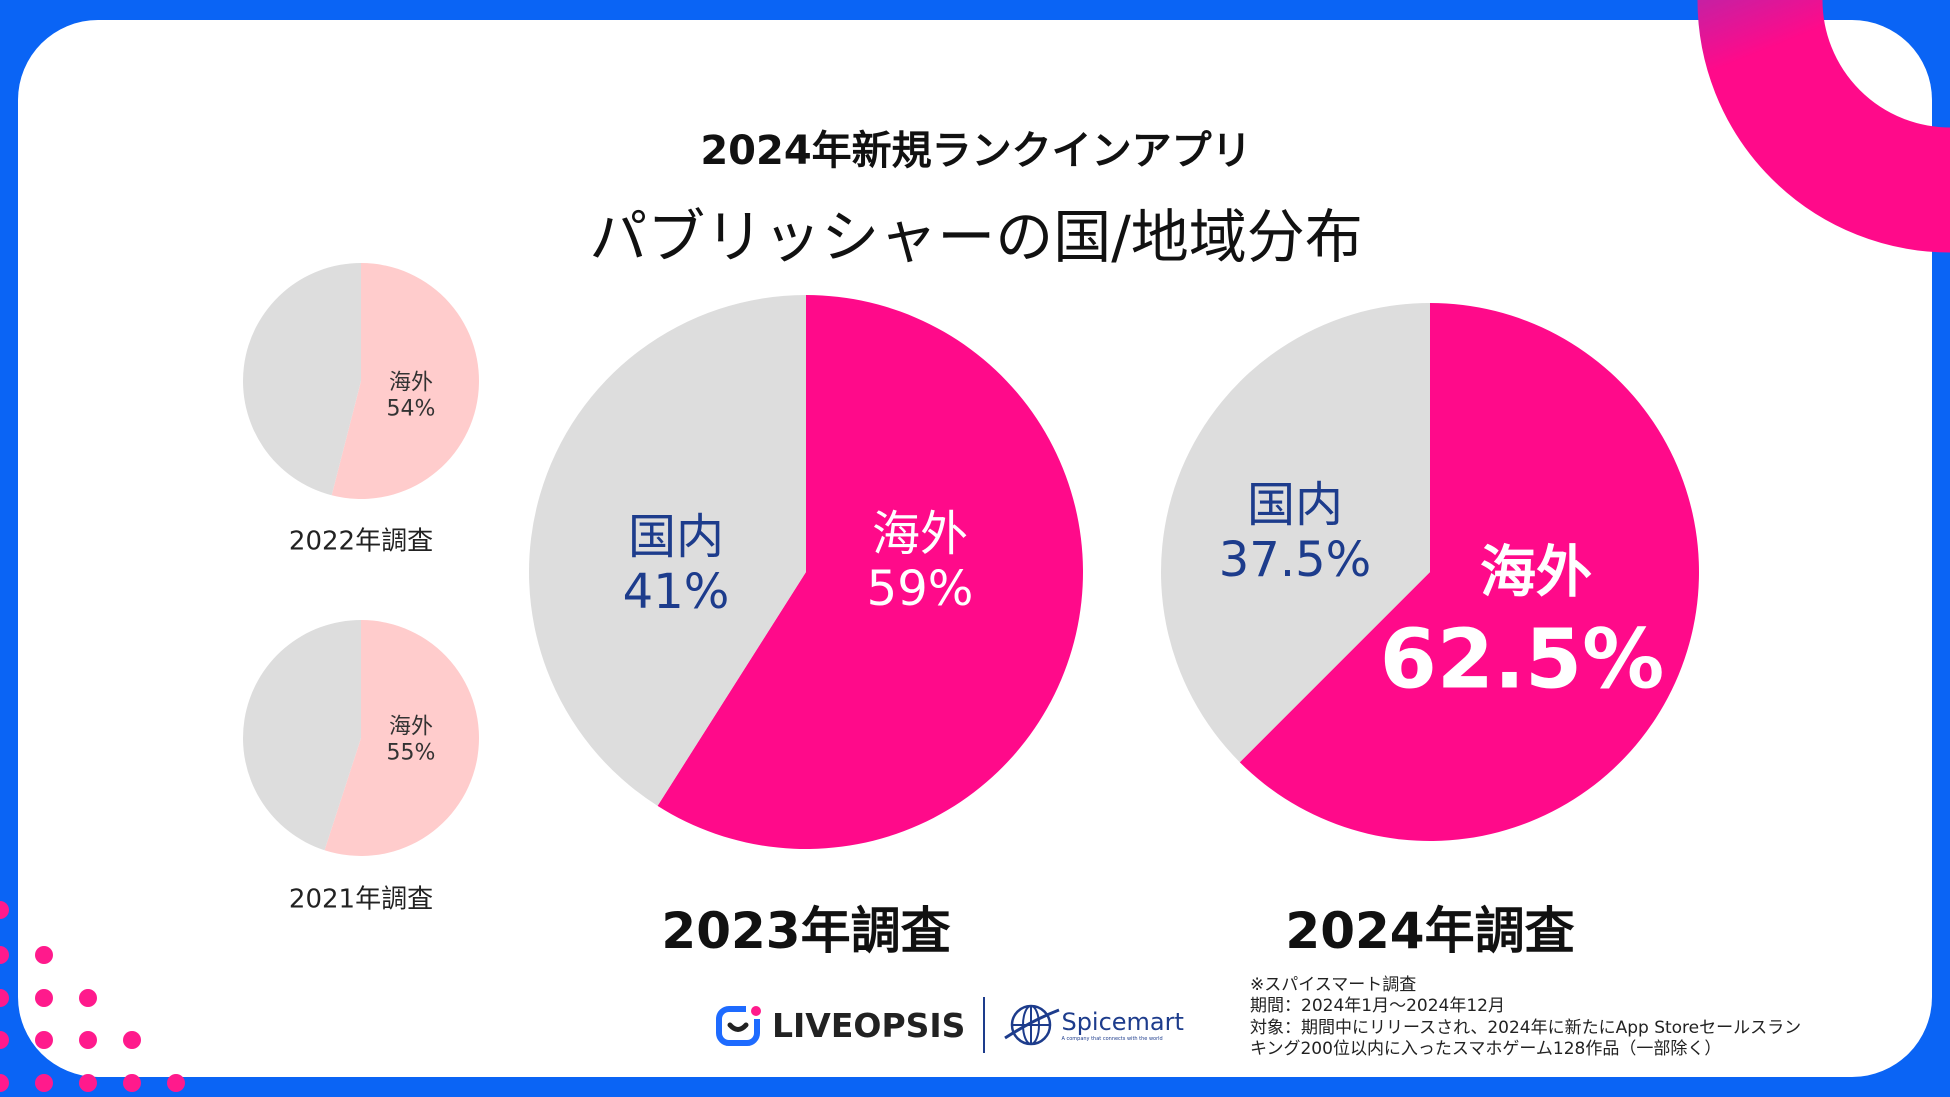  Describe the element at coordinates (1430, 931) in the screenshot. I see `pie-2024-title: 2024年調査` at that location.